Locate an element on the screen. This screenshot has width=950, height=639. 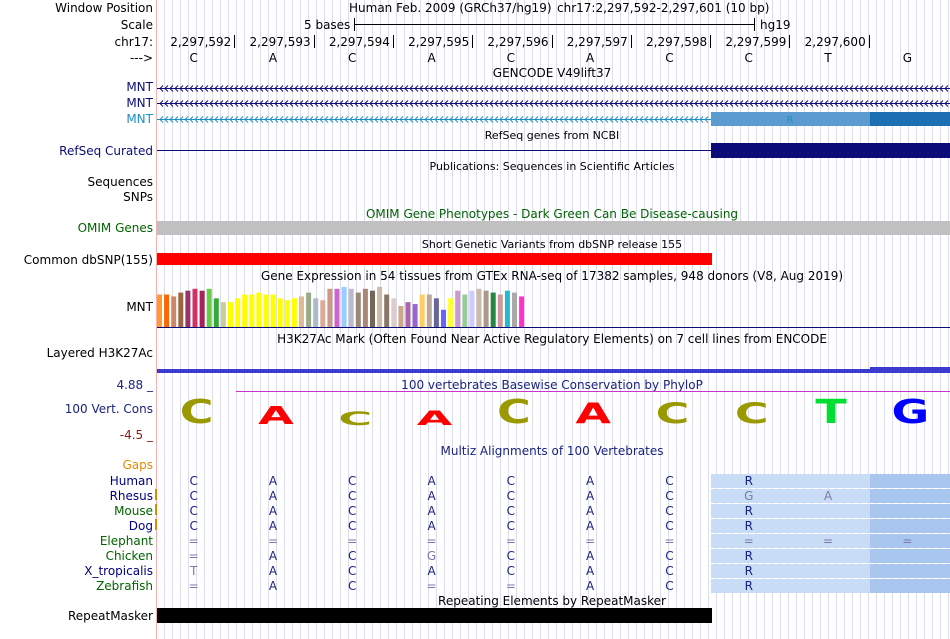
multiz-species-label: Human is located at coordinates (131, 481).